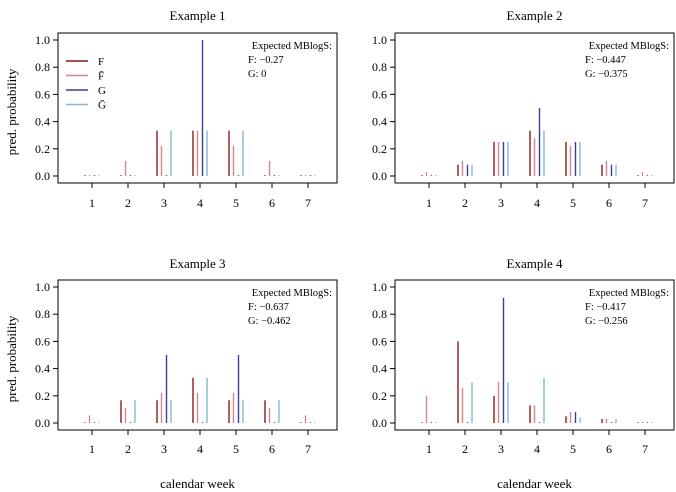  What do you see at coordinates (102, 91) in the screenshot?
I see `legend-label: G` at bounding box center [102, 91].